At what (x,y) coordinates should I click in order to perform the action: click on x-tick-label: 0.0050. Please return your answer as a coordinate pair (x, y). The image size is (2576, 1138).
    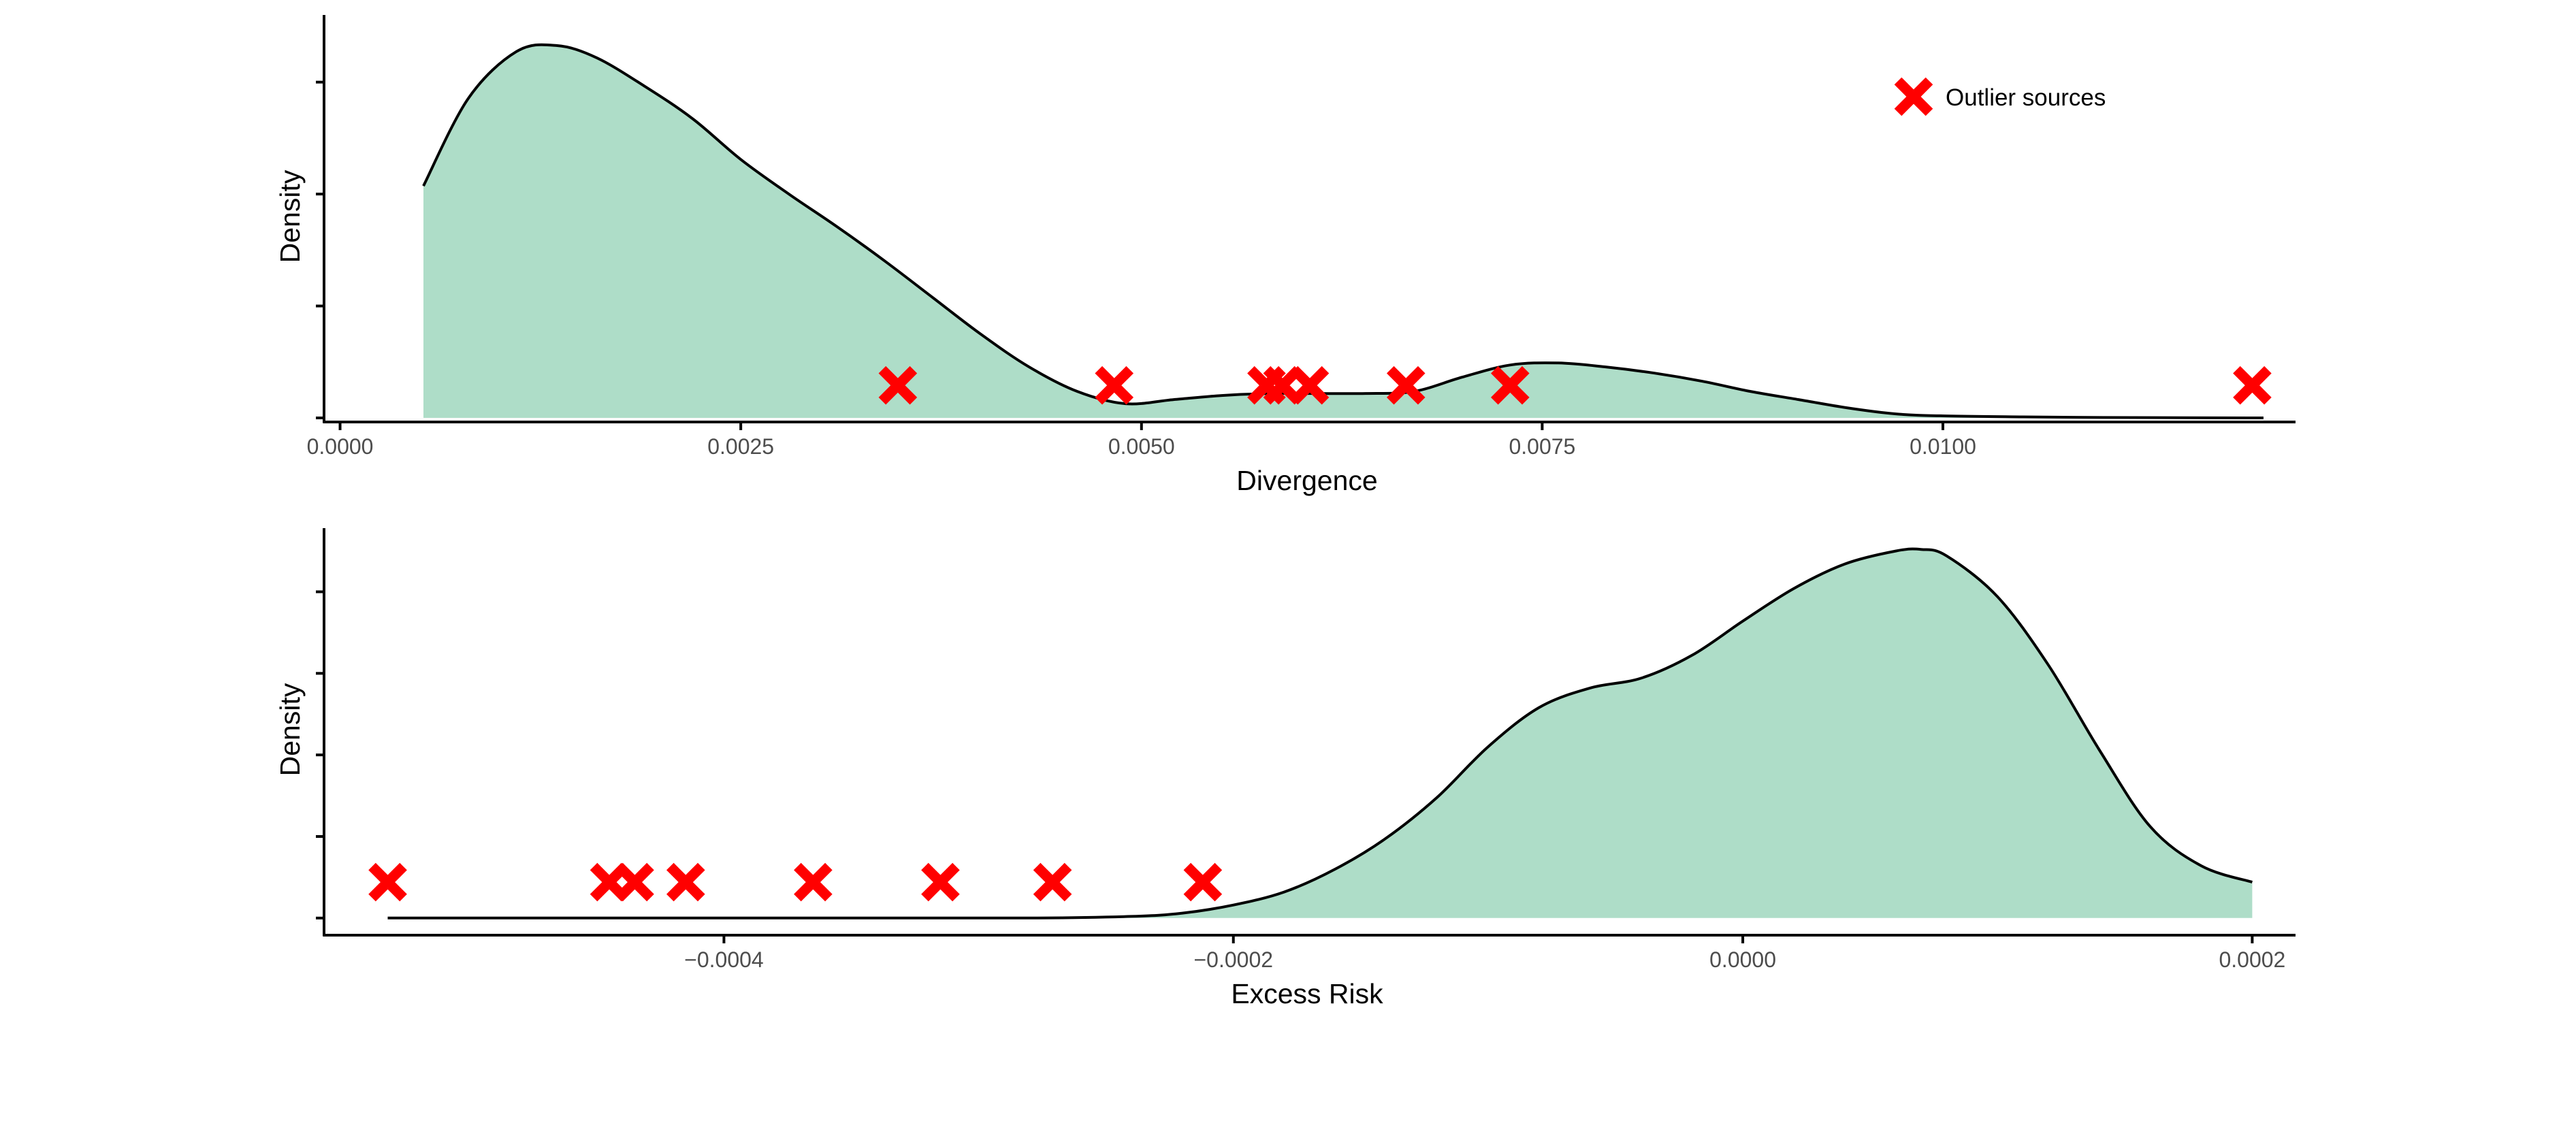
    Looking at the image, I should click on (1142, 447).